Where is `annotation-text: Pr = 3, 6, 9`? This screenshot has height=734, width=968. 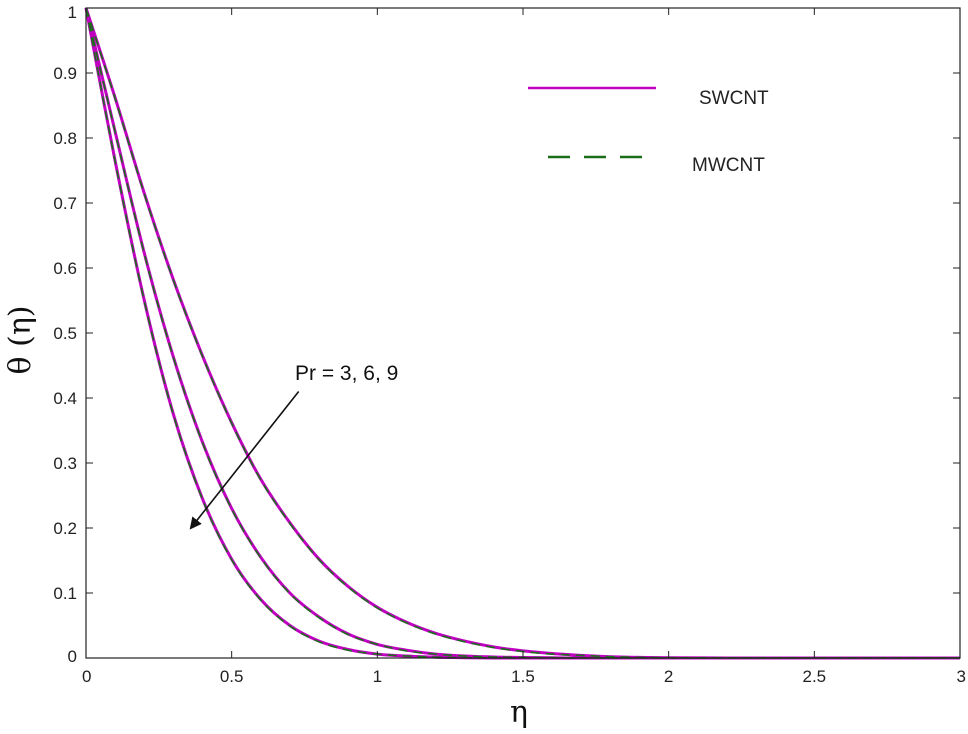 annotation-text: Pr = 3, 6, 9 is located at coordinates (346, 373).